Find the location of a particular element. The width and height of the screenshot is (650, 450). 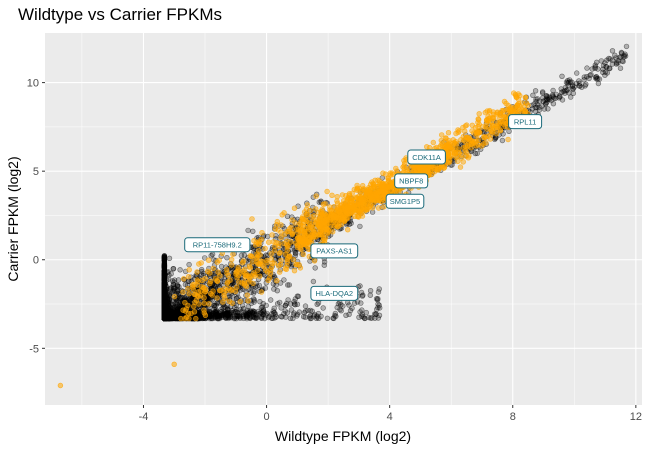

gene-label: HLA-DQA2 is located at coordinates (334, 293).